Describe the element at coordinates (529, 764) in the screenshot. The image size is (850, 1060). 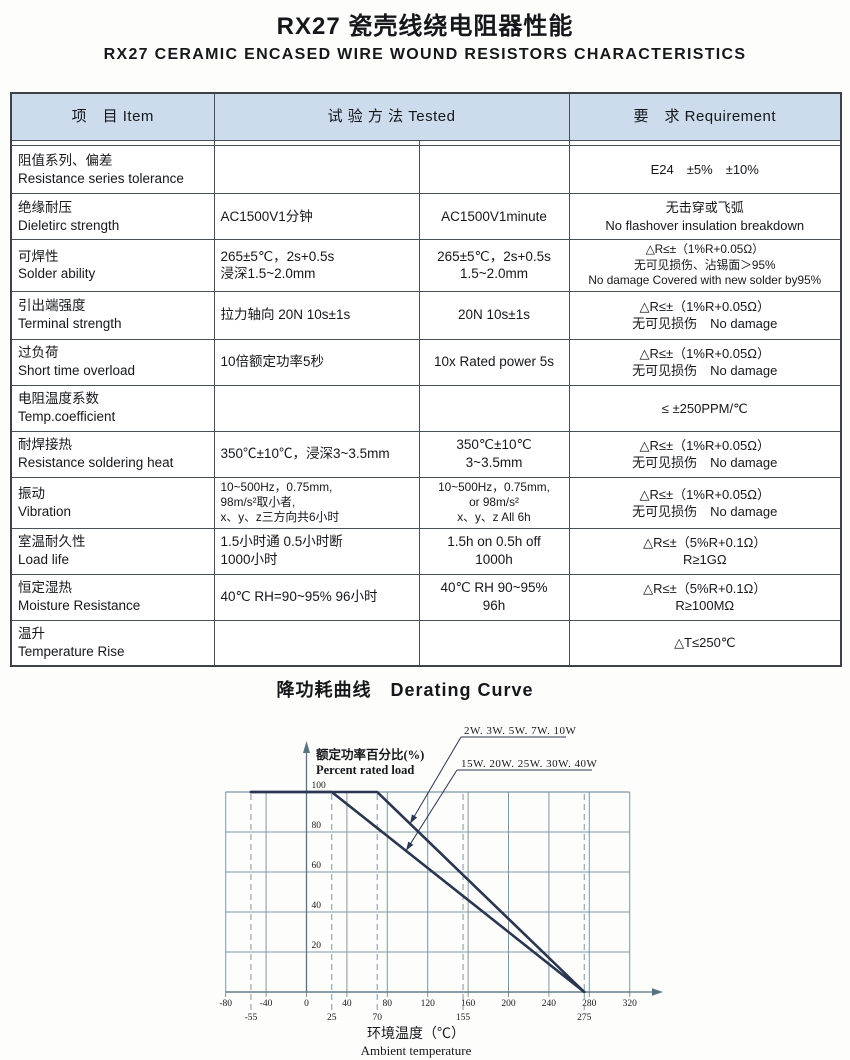
I see `series-label: 15W. 20W. 25W. 30W. 40W` at that location.